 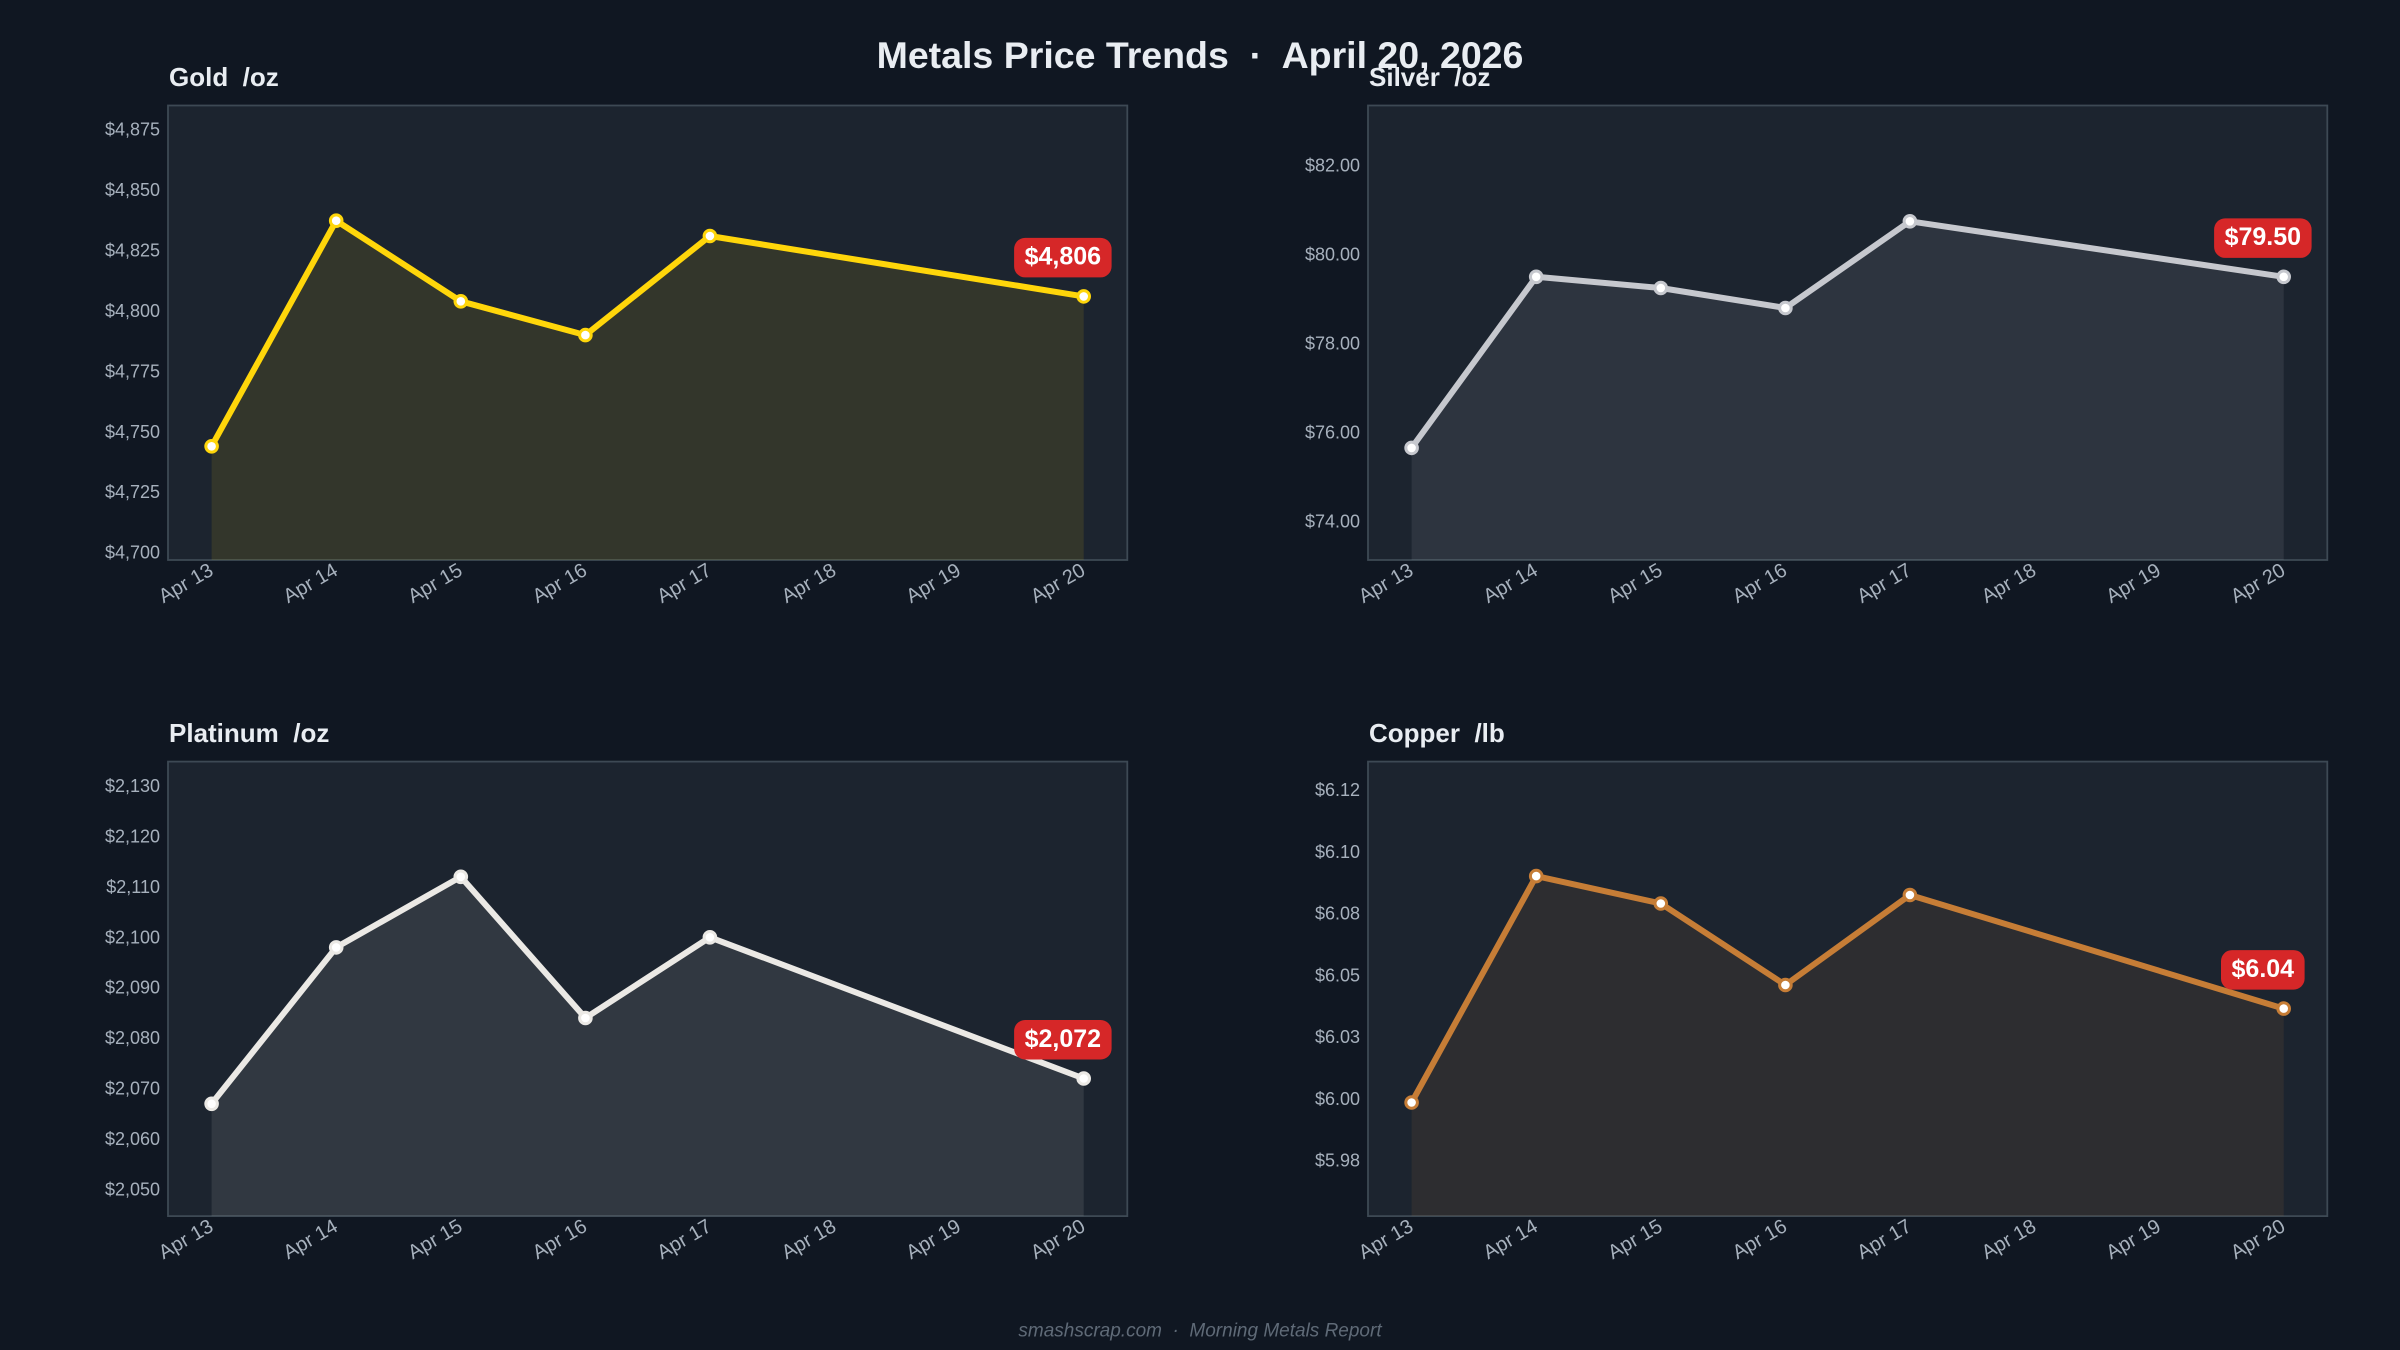 What do you see at coordinates (132, 371) in the screenshot?
I see `svg-text: $4,775` at bounding box center [132, 371].